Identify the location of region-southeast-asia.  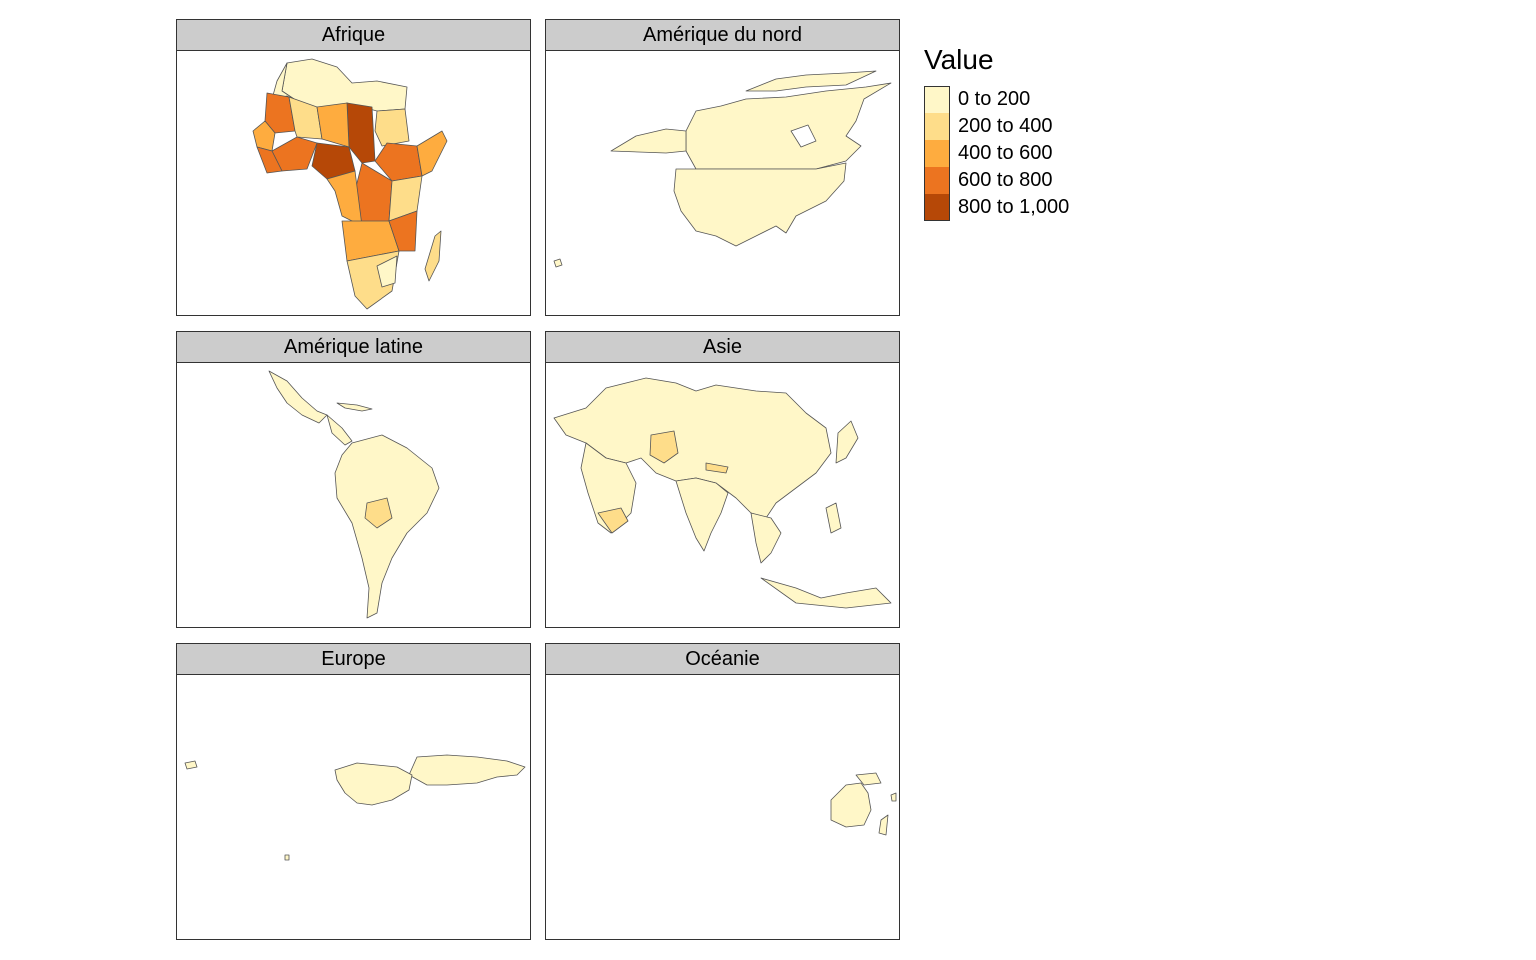
(766, 538).